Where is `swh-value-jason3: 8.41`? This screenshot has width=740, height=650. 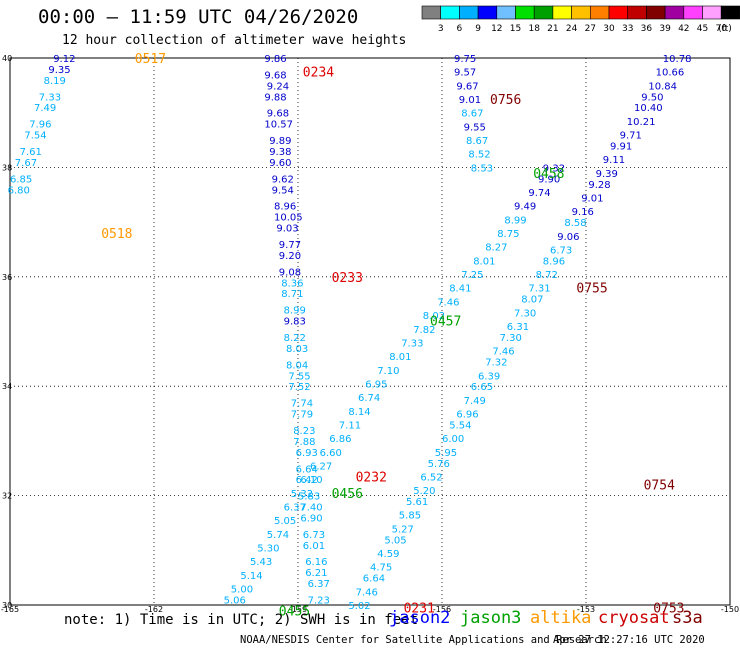
swh-value-jason3: 8.41 is located at coordinates (460, 289).